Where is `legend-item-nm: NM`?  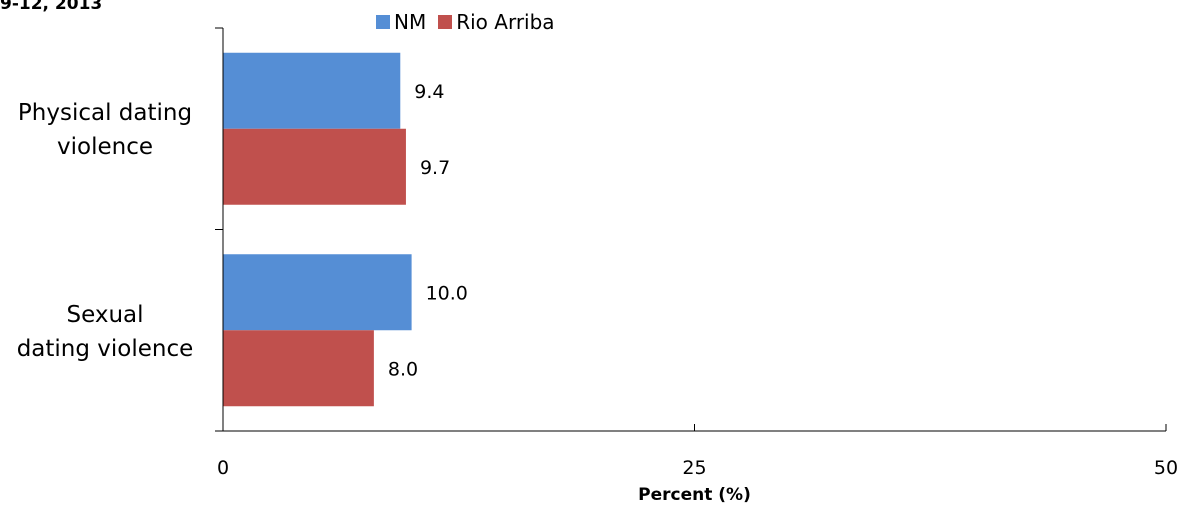
legend-item-nm: NM is located at coordinates (401, 22).